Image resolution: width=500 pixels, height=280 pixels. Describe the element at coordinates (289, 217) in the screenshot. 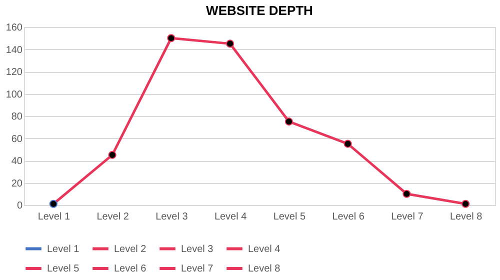

I see `x-tick-label: Level 5` at that location.